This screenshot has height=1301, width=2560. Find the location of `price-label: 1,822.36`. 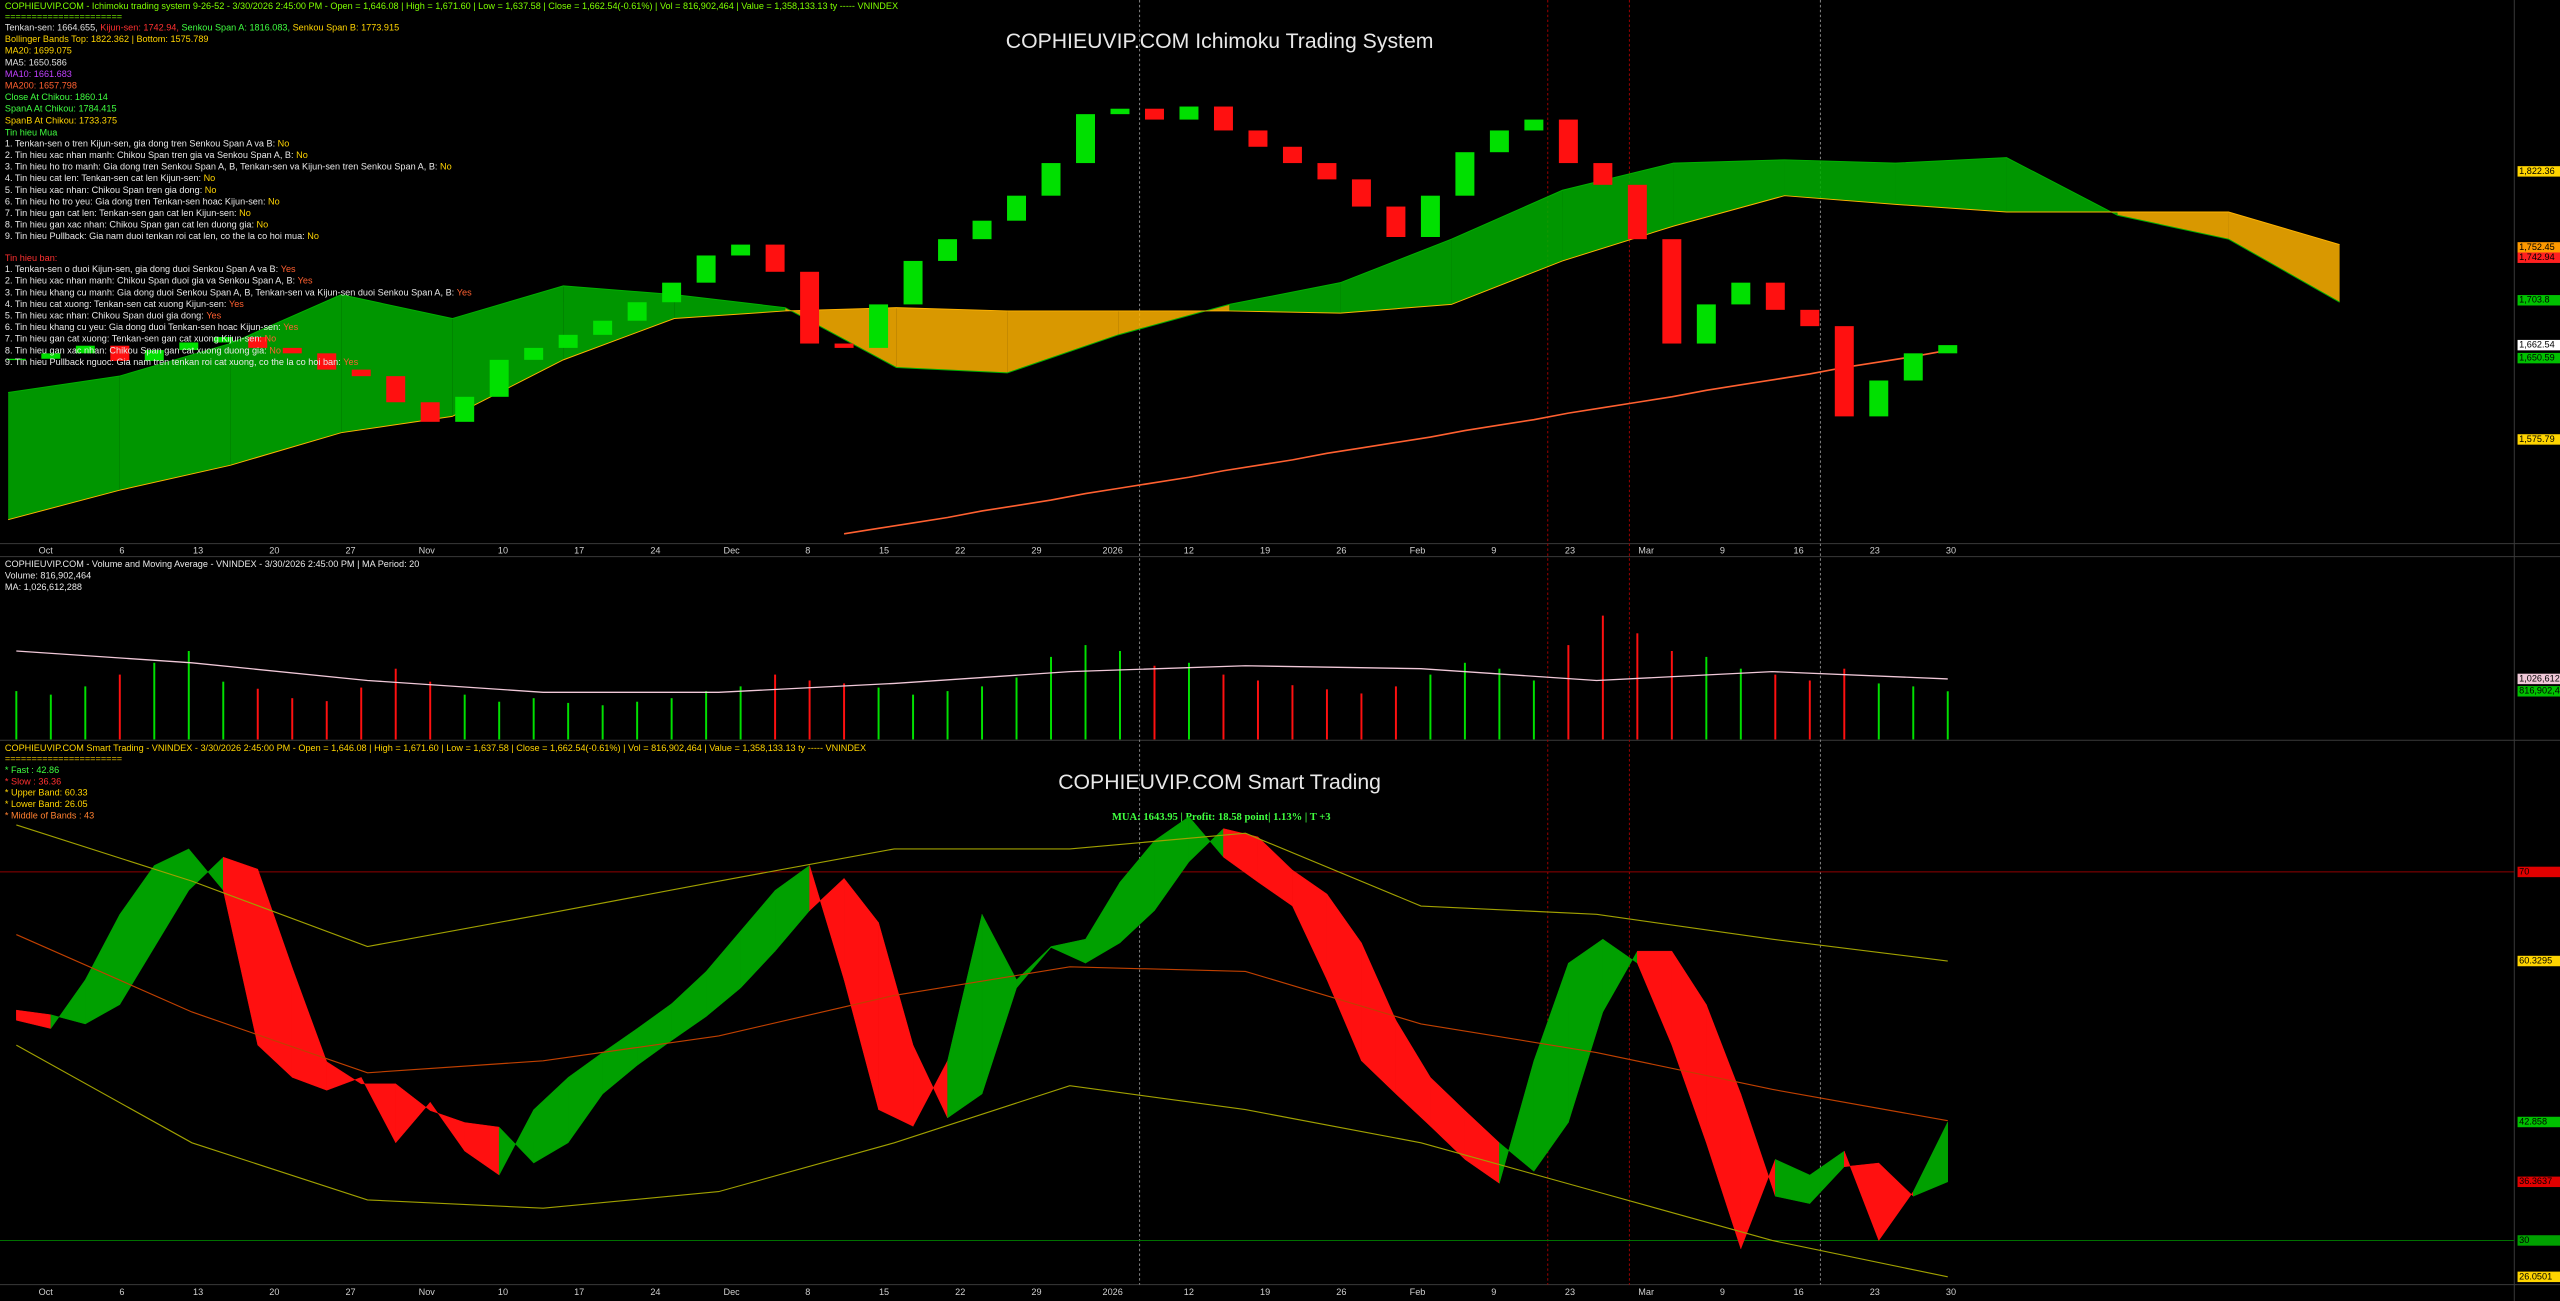

price-label: 1,822.36 is located at coordinates (2537, 171).